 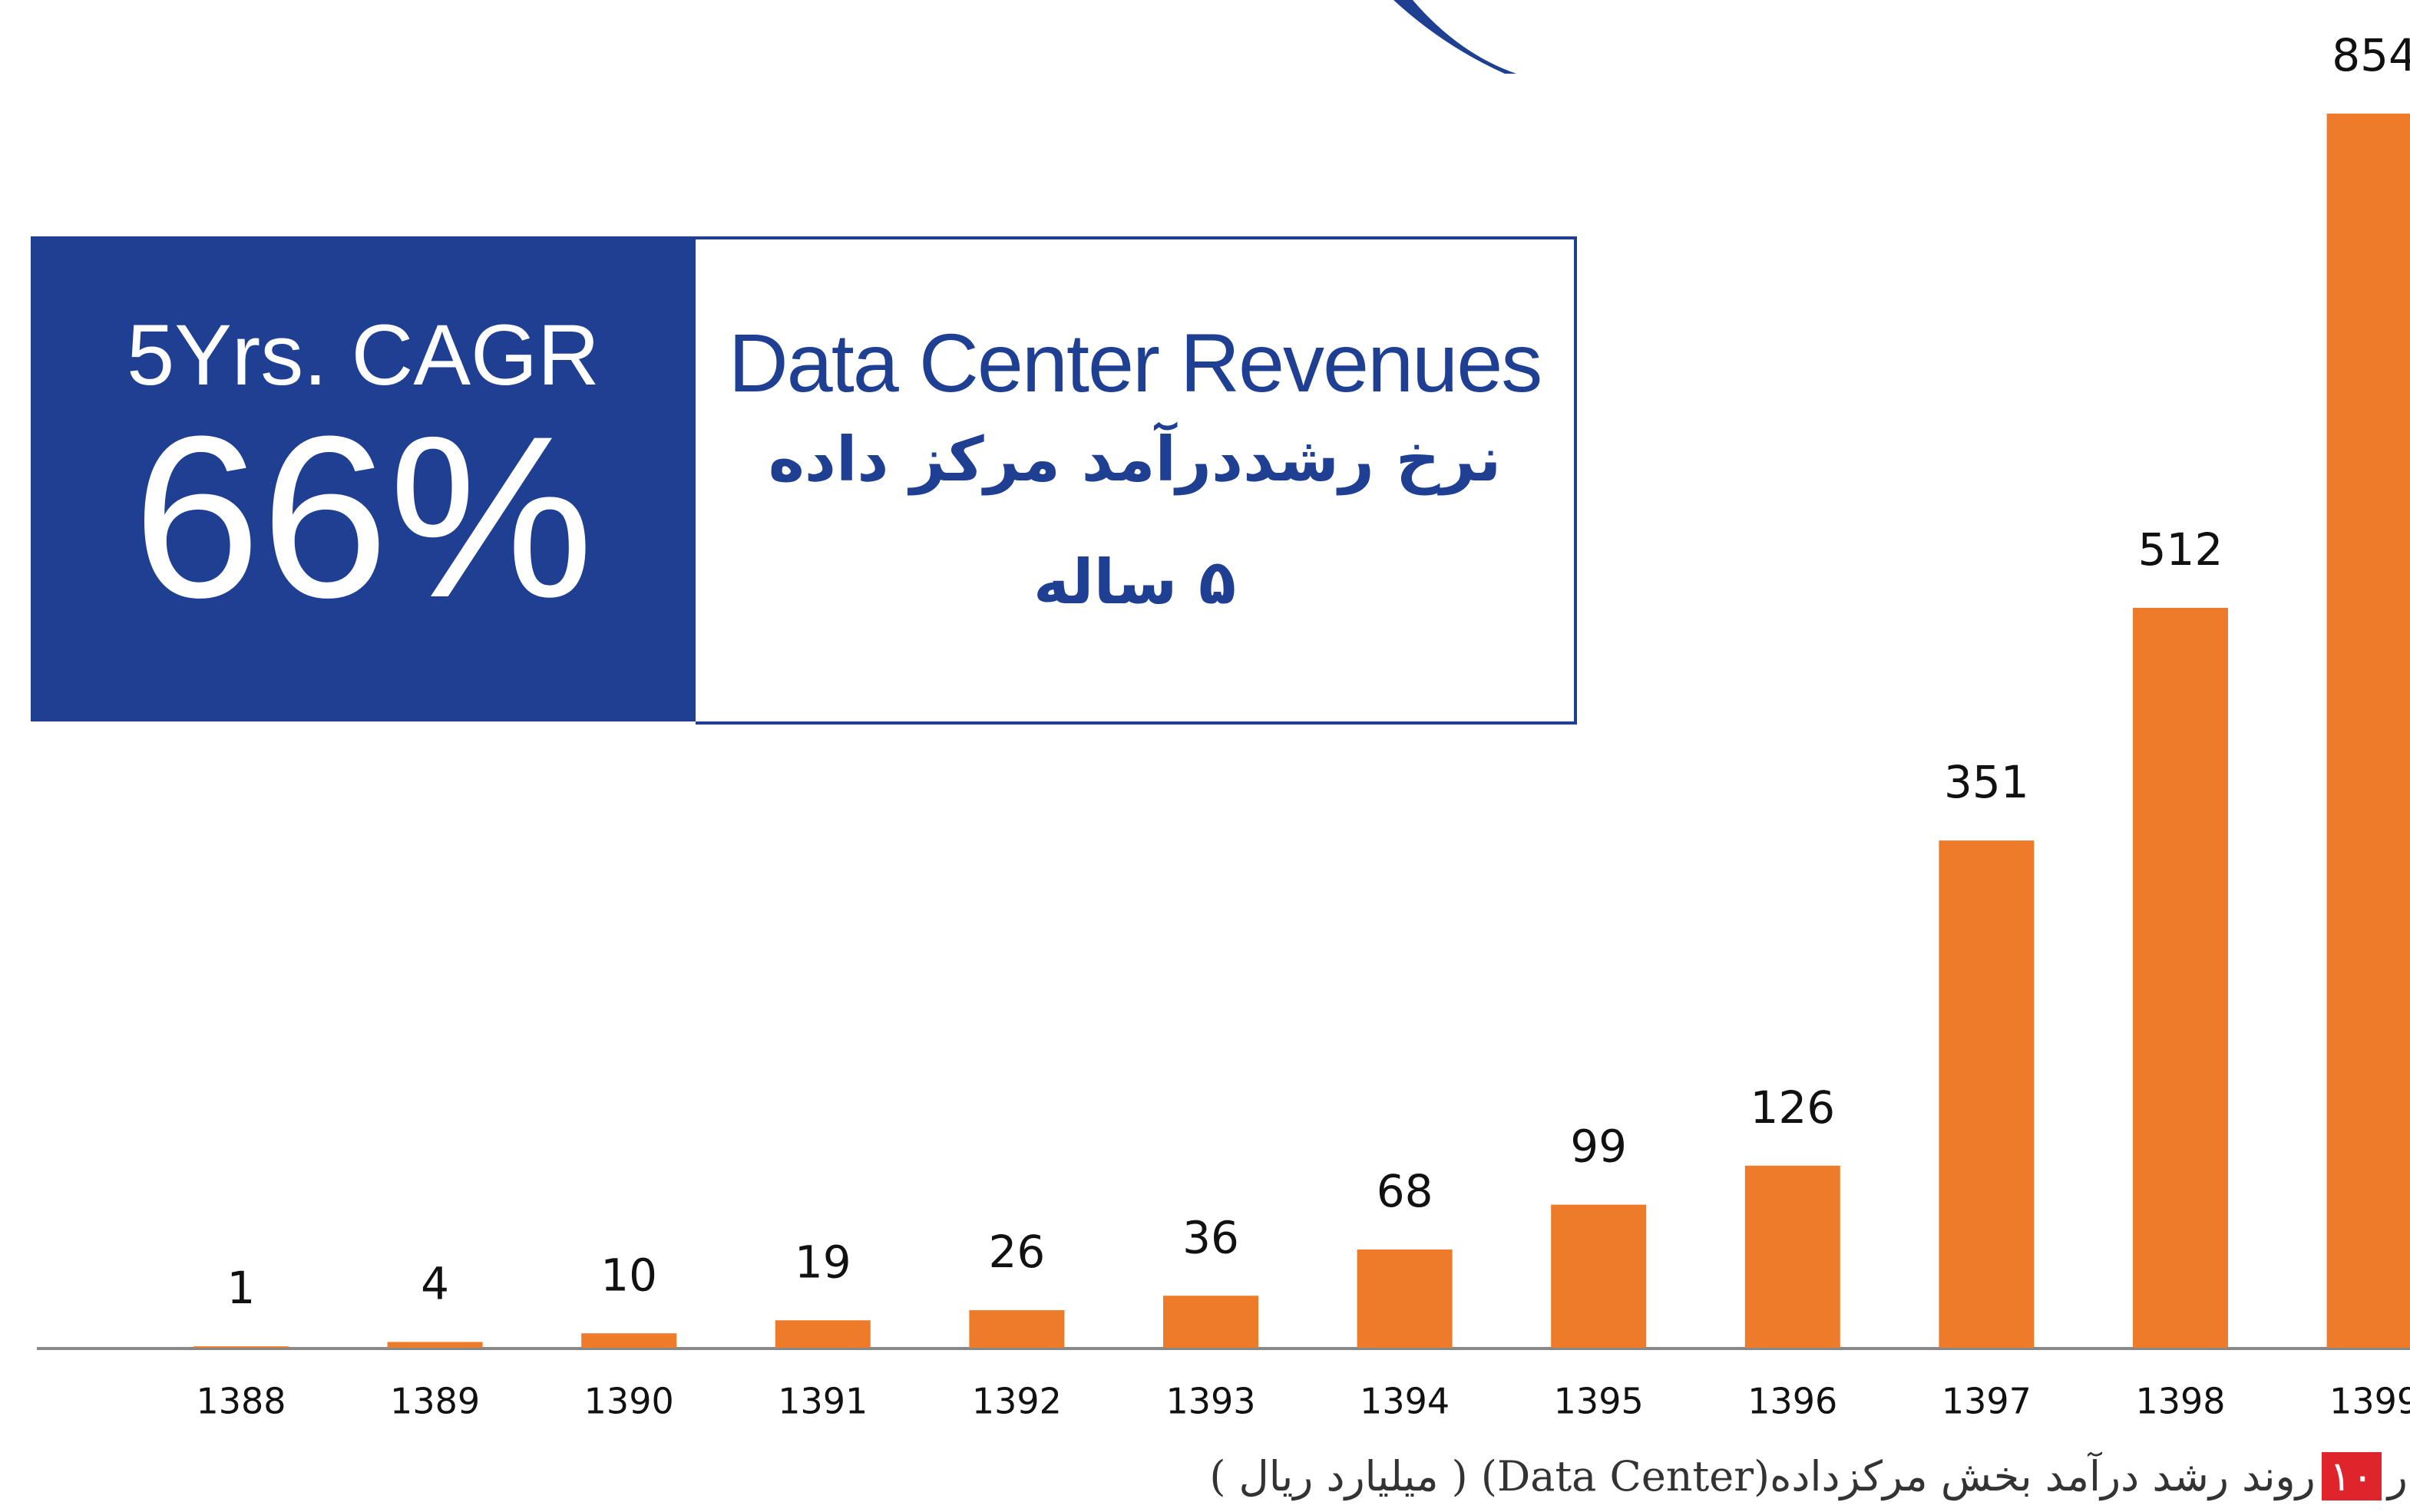 What do you see at coordinates (1135, 459) in the screenshot?
I see `info-subtitle: نرخ رشددرآمد مرکز داده` at bounding box center [1135, 459].